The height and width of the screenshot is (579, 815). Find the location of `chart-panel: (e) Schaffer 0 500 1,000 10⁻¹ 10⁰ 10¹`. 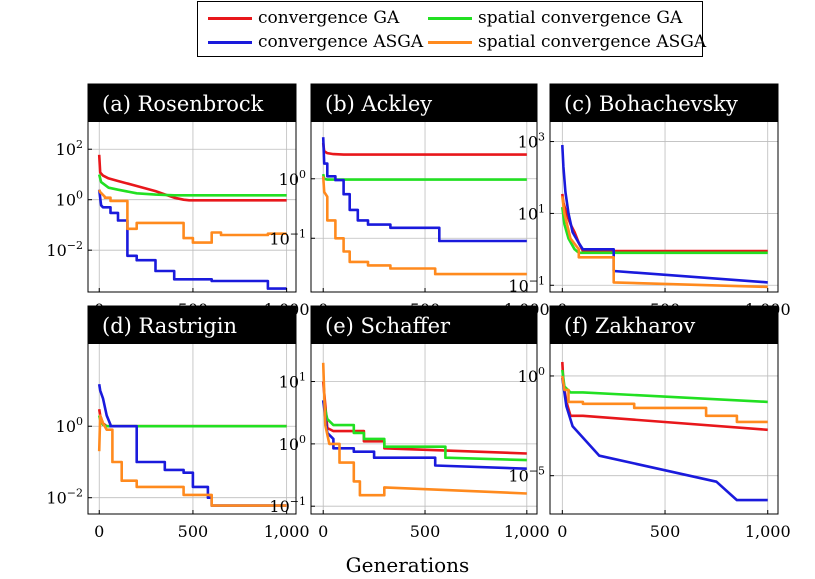

chart-panel: (e) Schaffer 0 500 1,000 10⁻¹ 10⁰ 10¹ is located at coordinates (409, 423).